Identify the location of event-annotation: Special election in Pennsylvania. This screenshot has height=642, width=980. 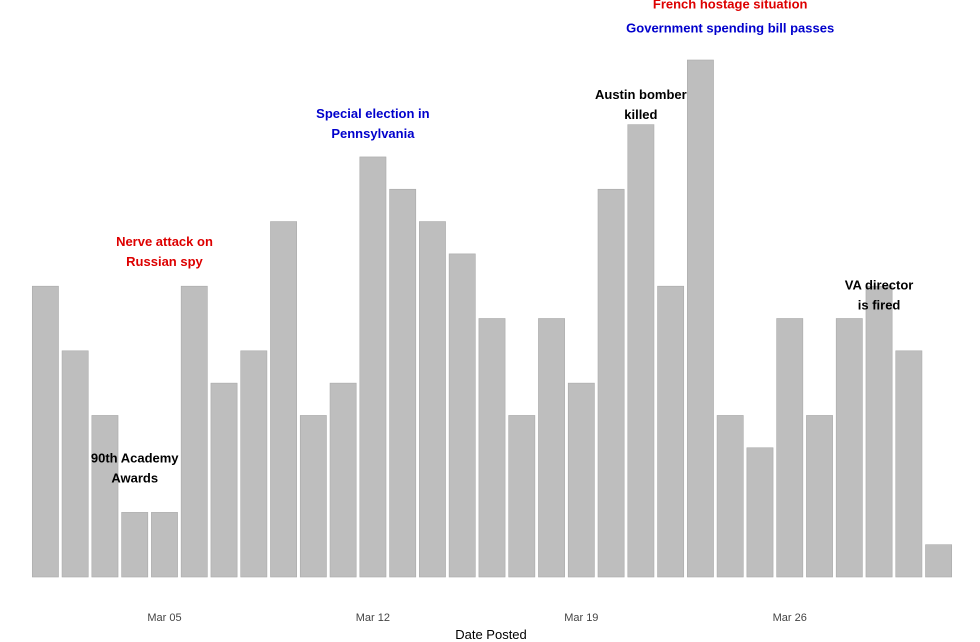
(372, 123).